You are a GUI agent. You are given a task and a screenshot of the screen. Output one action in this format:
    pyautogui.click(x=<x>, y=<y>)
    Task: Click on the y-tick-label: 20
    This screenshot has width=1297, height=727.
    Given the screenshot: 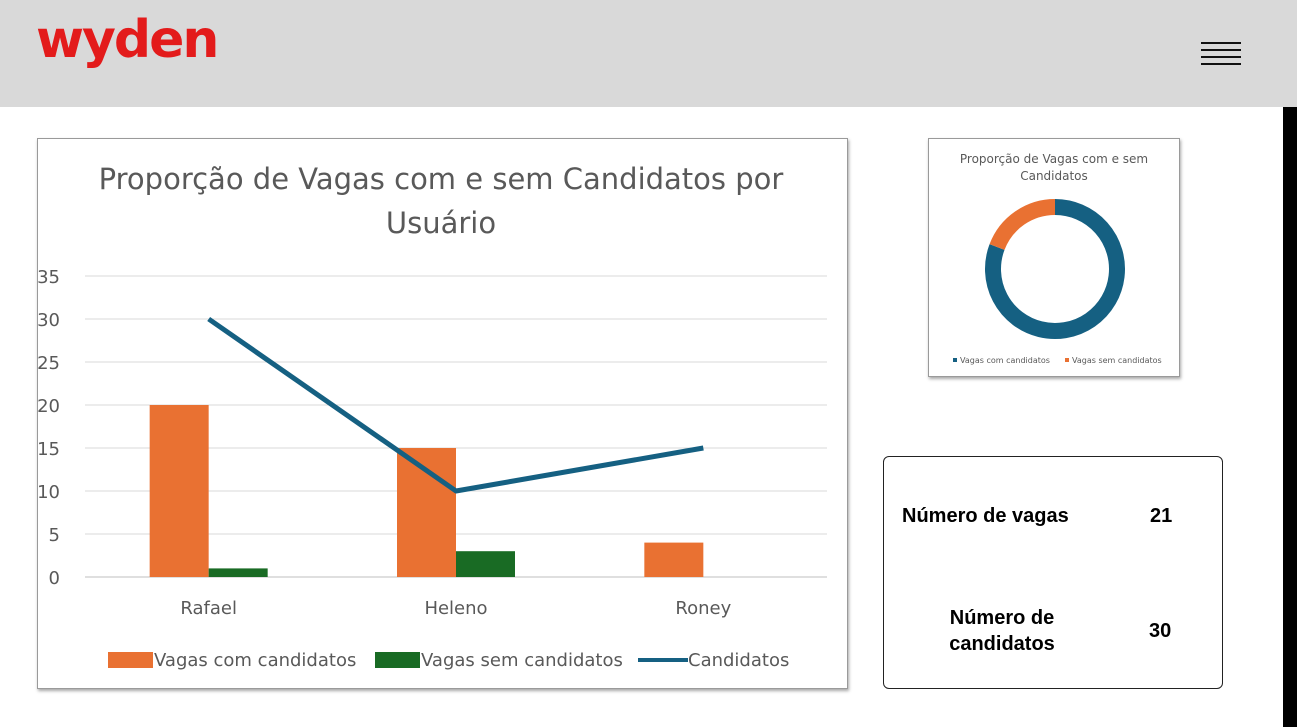 What is the action you would take?
    pyautogui.click(x=49, y=406)
    